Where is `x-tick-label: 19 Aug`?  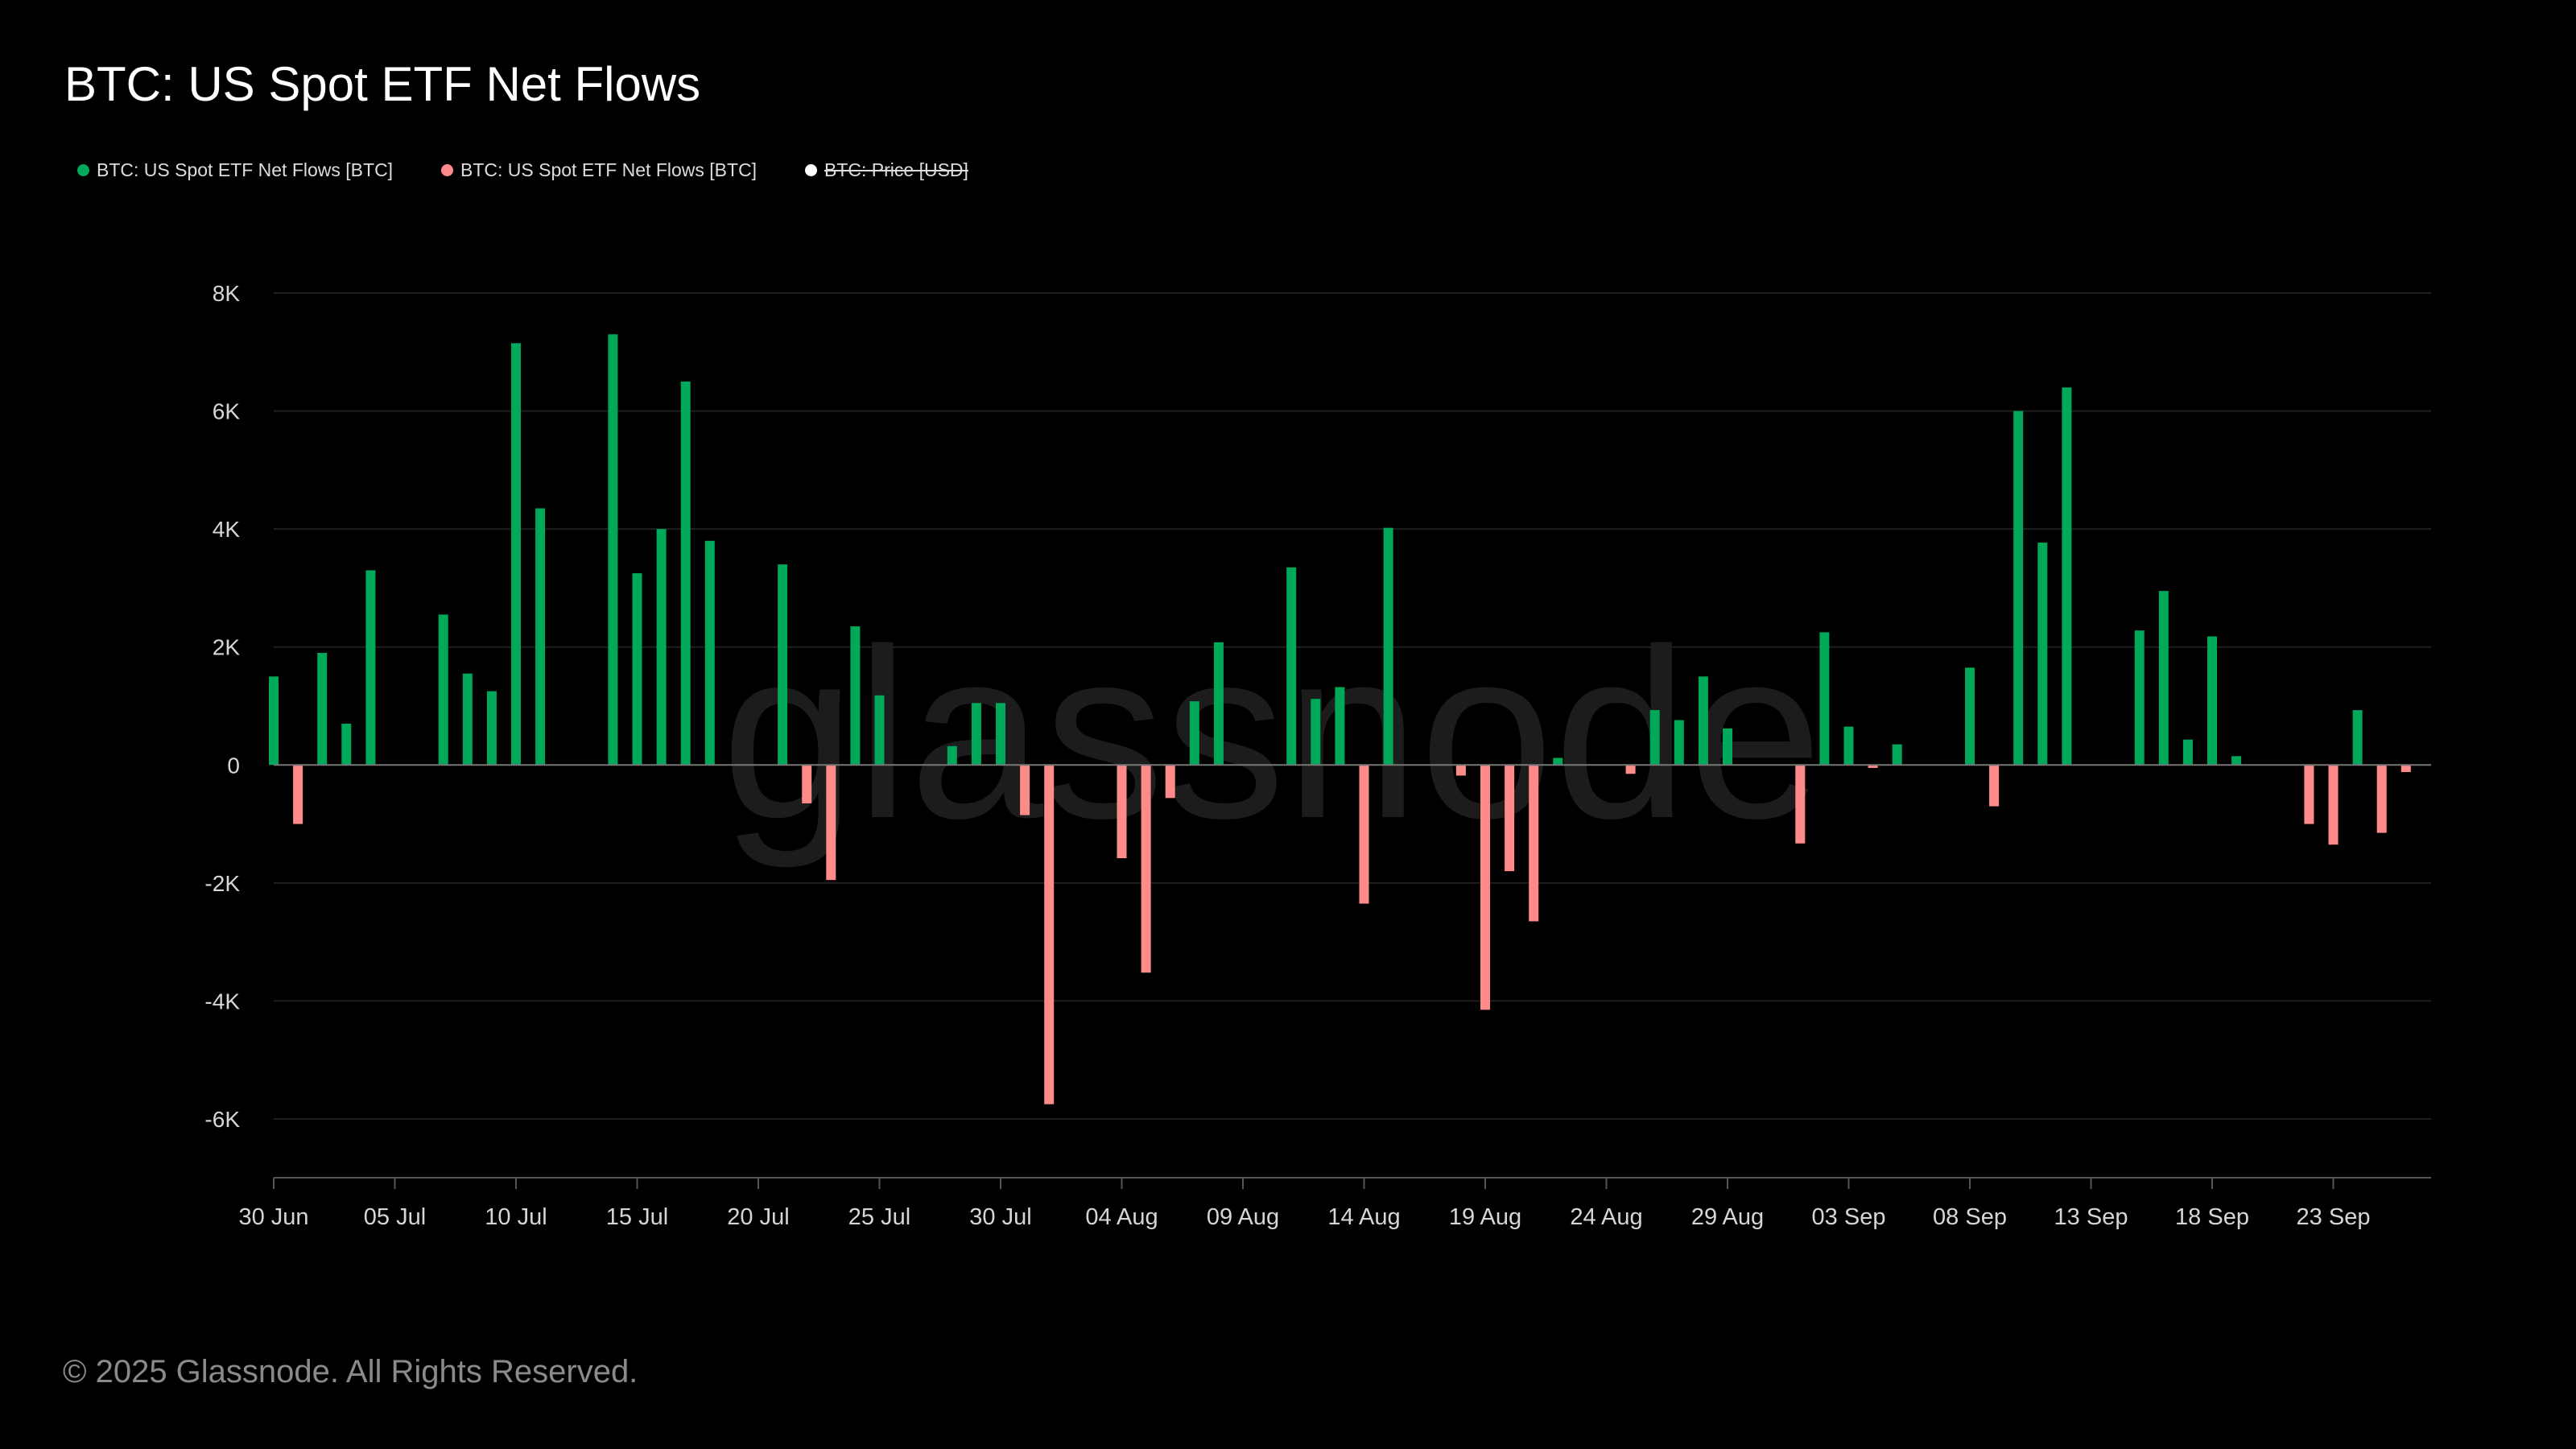 x-tick-label: 19 Aug is located at coordinates (1485, 1217).